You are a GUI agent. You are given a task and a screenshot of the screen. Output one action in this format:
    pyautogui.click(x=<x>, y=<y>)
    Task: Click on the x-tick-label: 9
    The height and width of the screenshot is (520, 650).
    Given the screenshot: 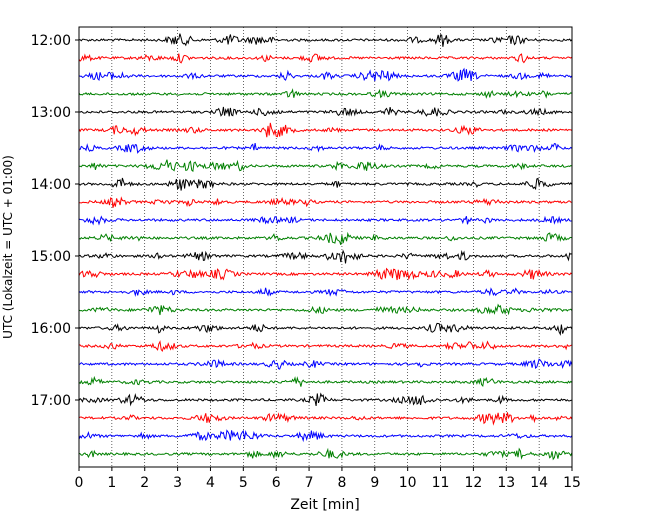 What is the action you would take?
    pyautogui.click(x=374, y=483)
    